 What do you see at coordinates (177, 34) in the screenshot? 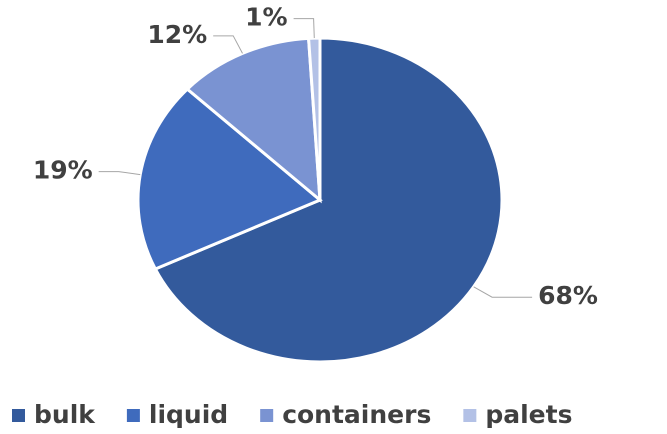
I see `data-label: 12%` at bounding box center [177, 34].